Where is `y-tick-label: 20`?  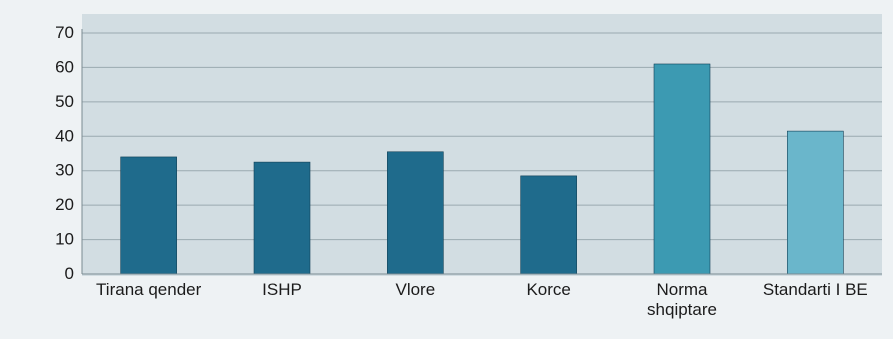 y-tick-label: 20 is located at coordinates (64, 204).